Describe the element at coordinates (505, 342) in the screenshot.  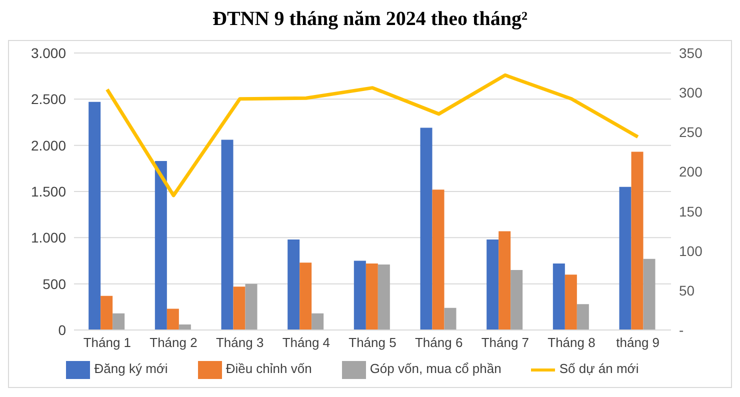
I see `x-tick-label: Tháng 7` at that location.